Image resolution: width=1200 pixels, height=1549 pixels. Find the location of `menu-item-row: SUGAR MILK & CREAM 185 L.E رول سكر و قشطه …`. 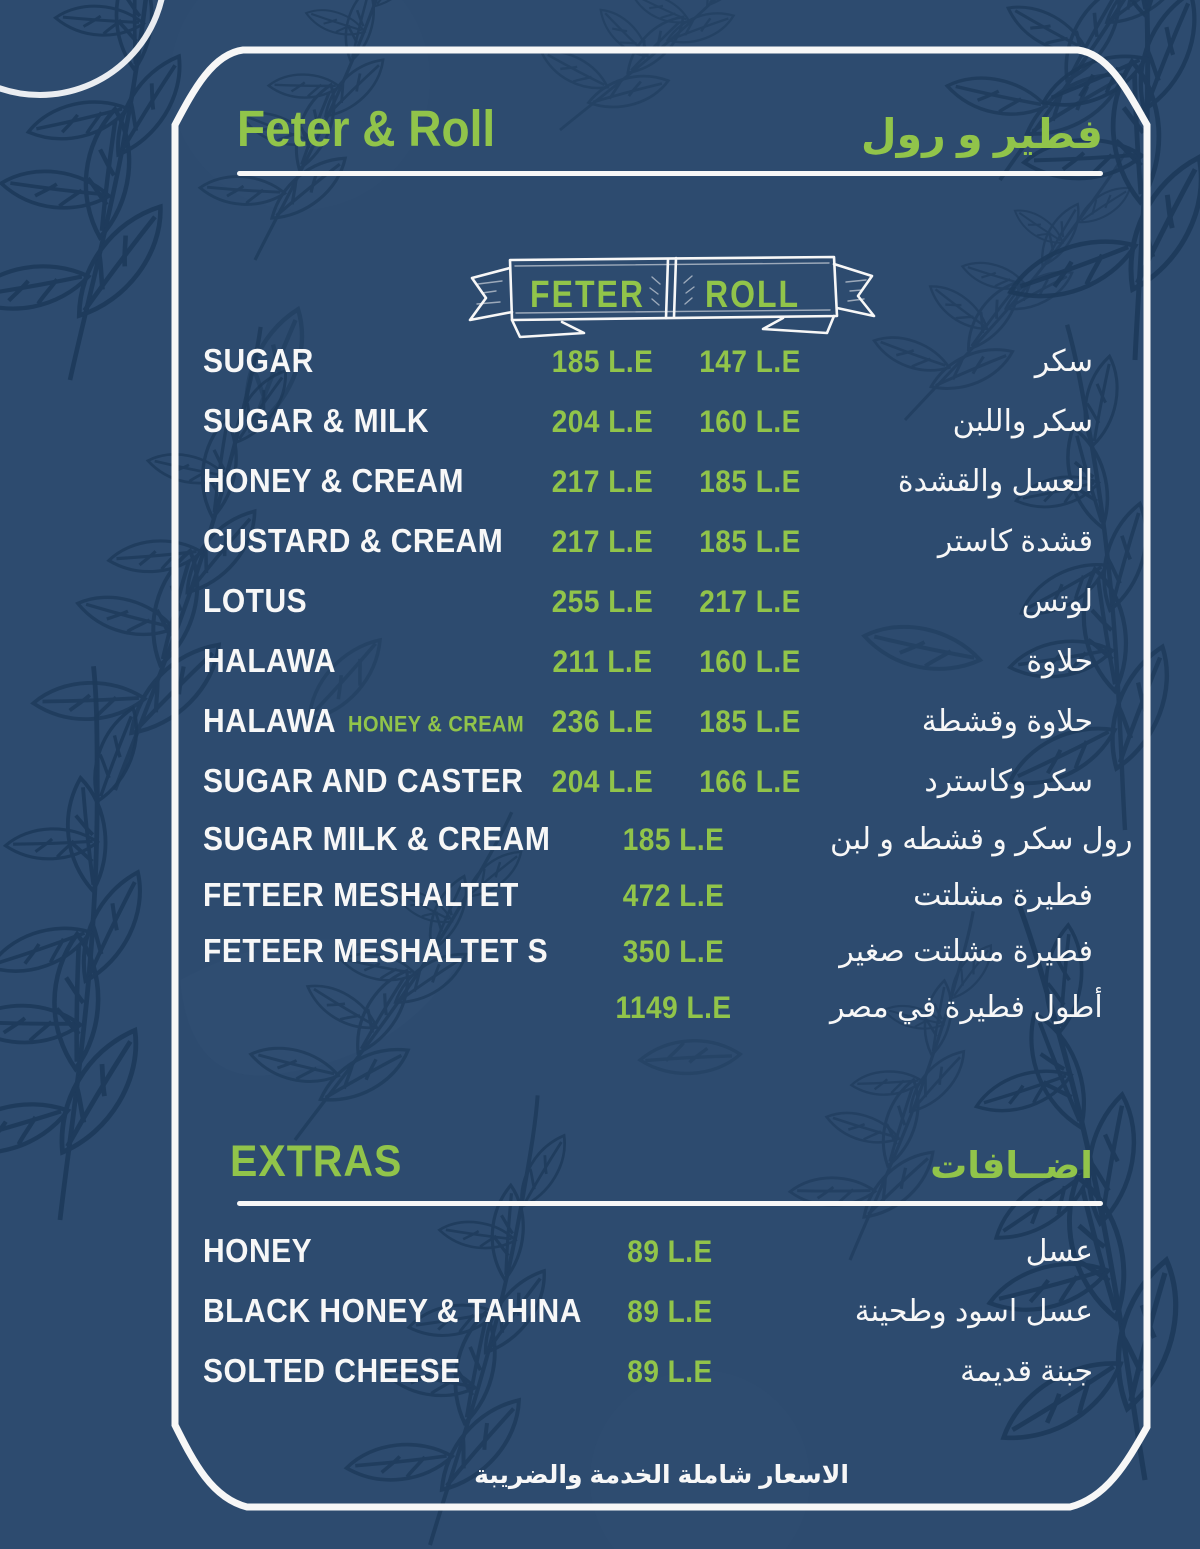

menu-item-row: SUGAR MILK & CREAM 185 L.E رول سكر و قشطه … is located at coordinates (661, 840).